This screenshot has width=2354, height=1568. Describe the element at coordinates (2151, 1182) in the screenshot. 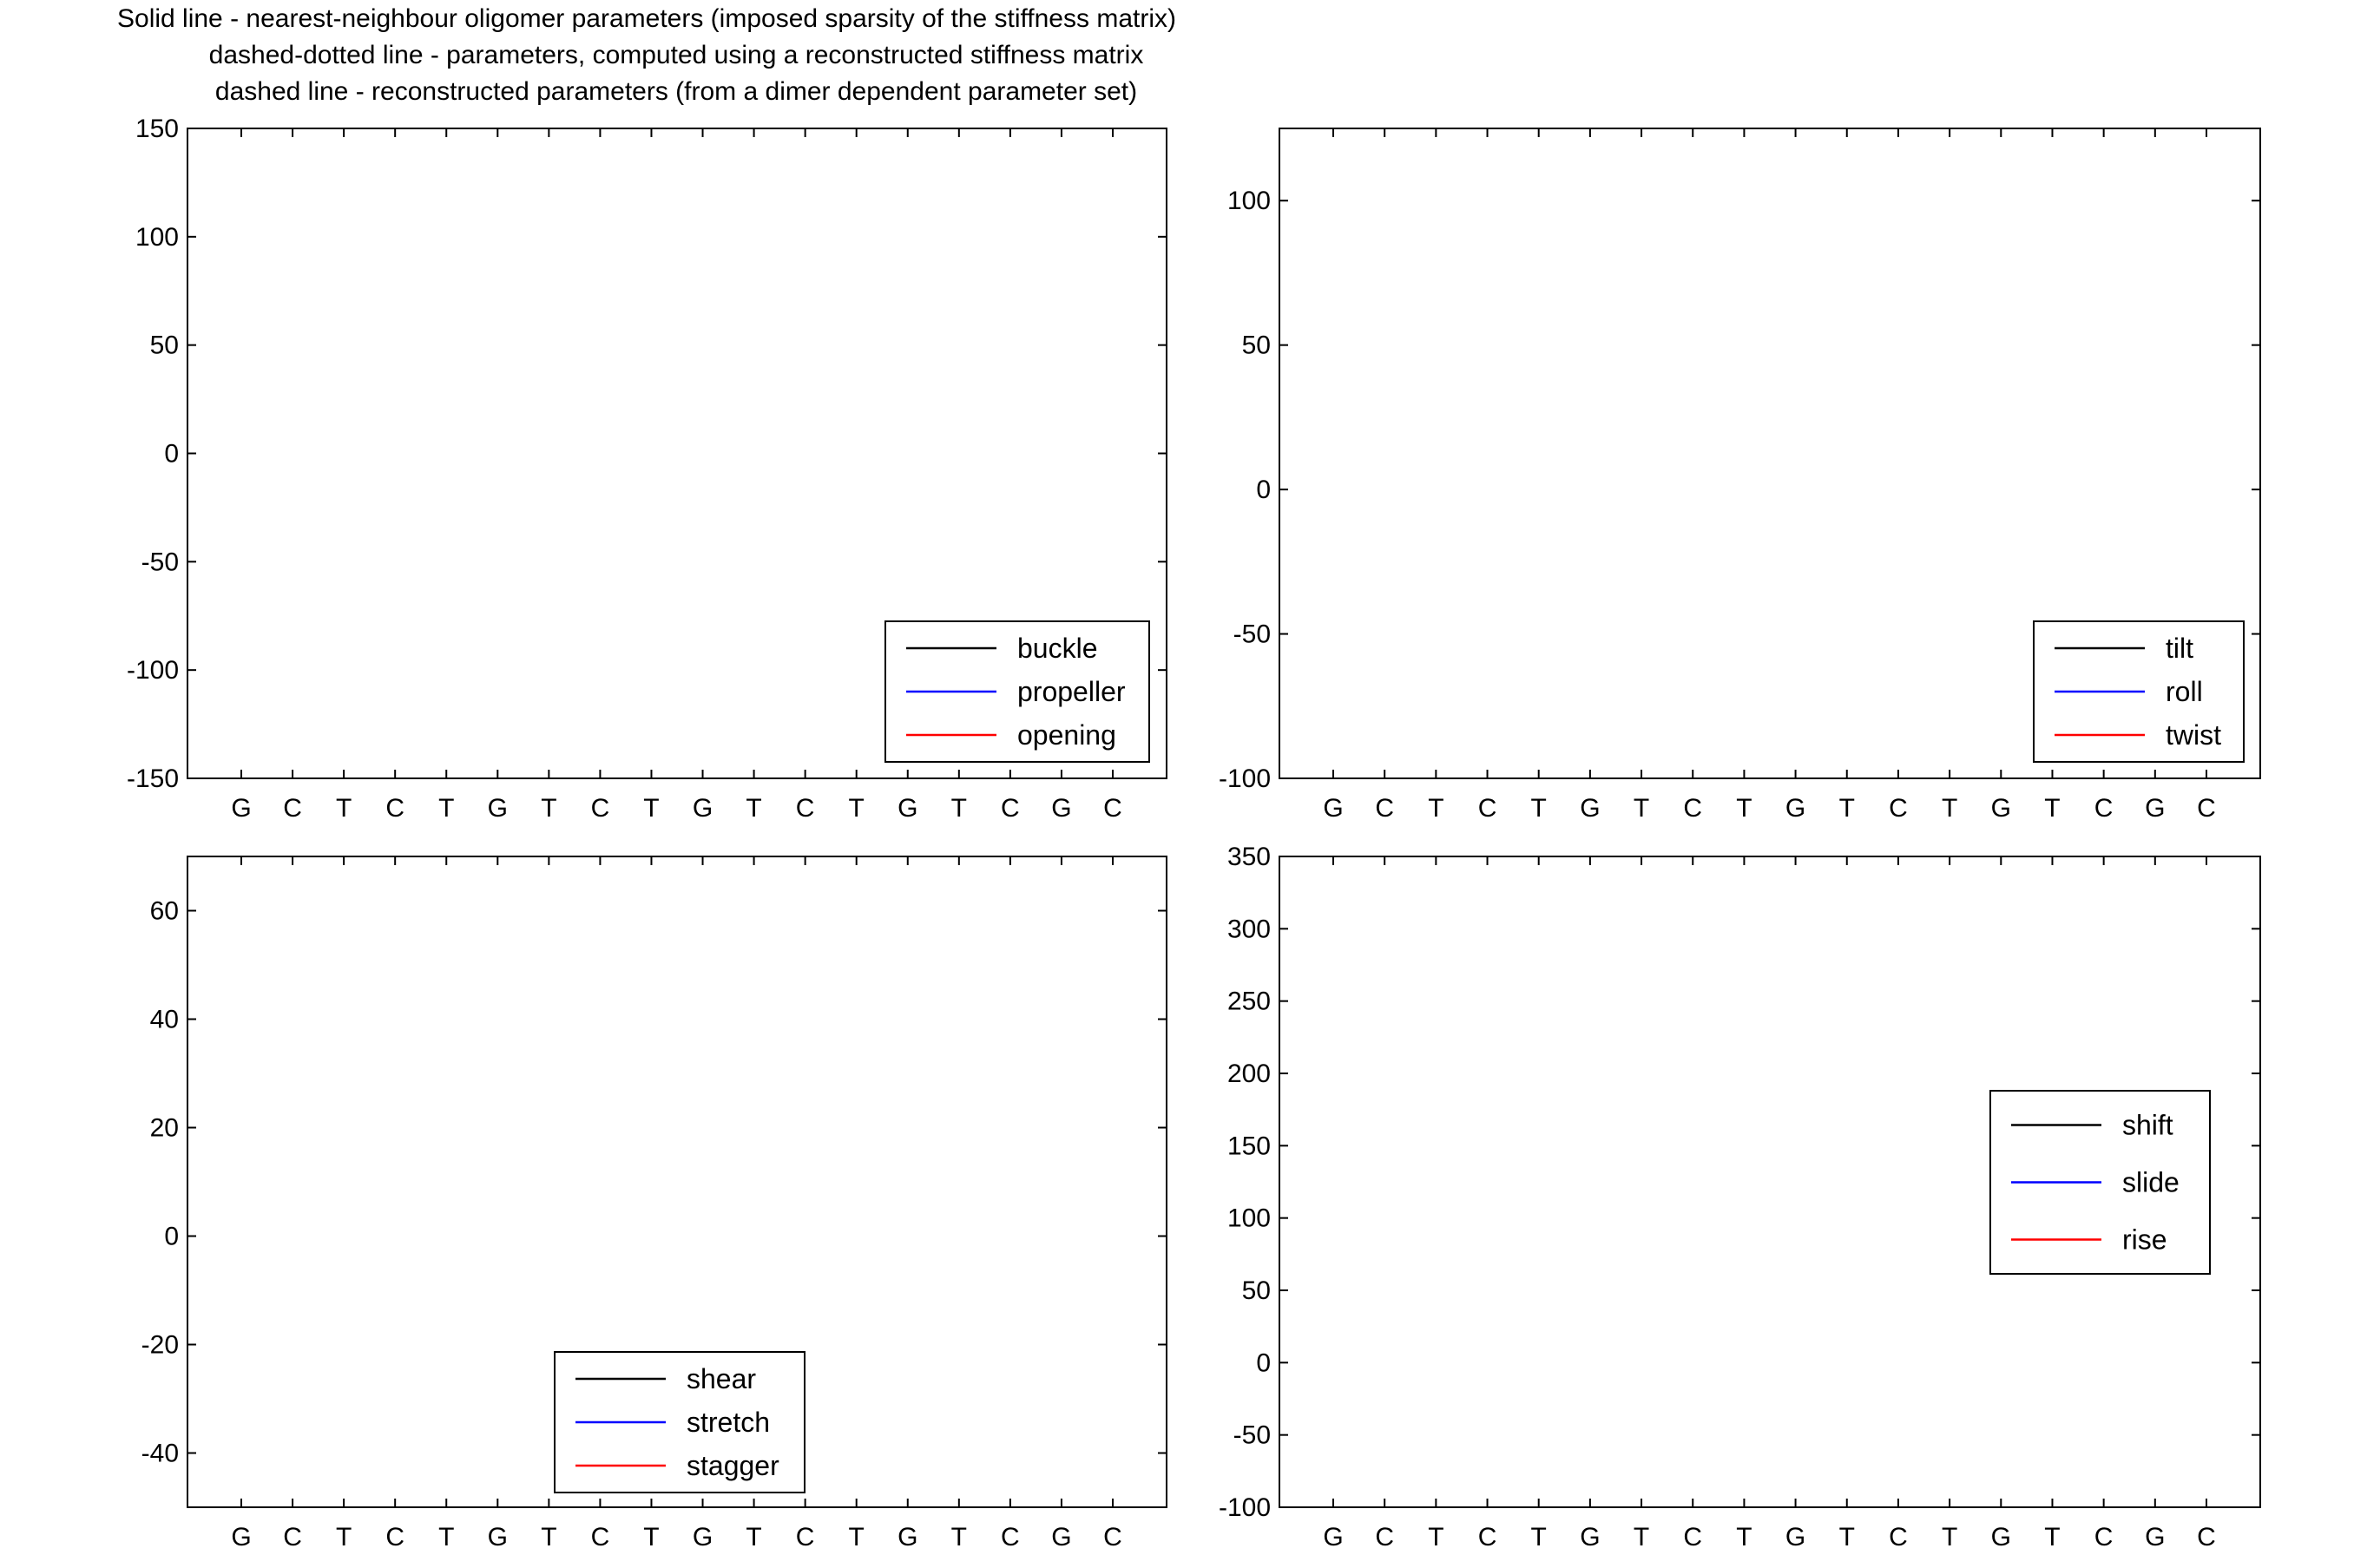

I see `legend-label-slide: slide` at that location.